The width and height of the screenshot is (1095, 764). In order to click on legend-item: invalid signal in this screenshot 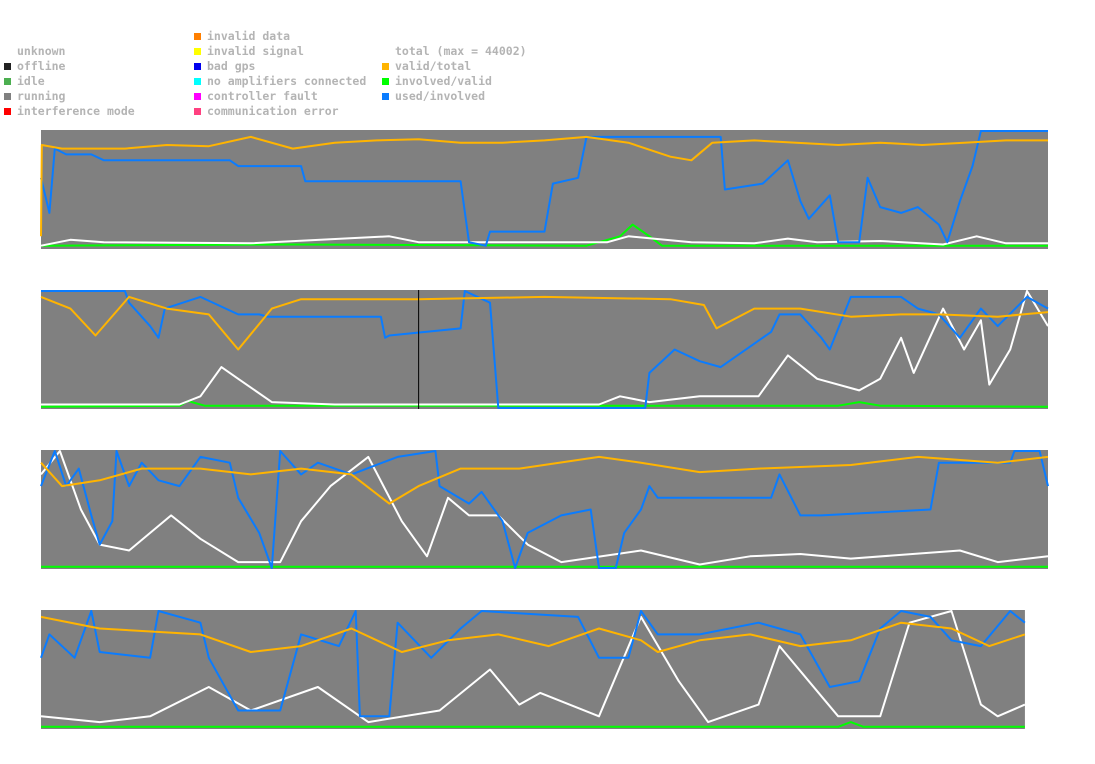, I will do `click(249, 51)`.